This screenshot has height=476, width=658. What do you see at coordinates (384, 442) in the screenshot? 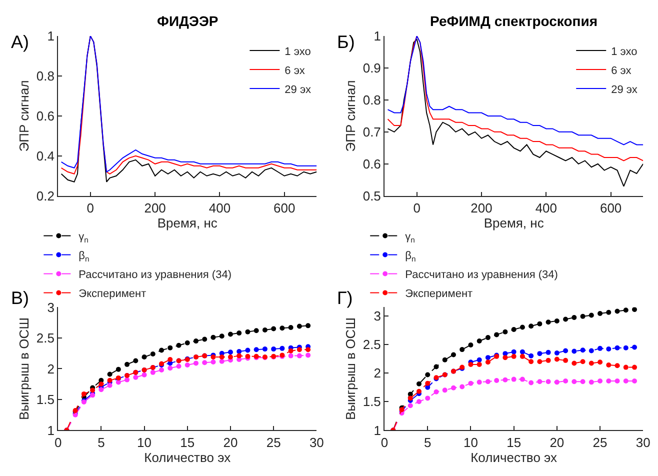
I see `x-tick-label: 0` at bounding box center [384, 442].